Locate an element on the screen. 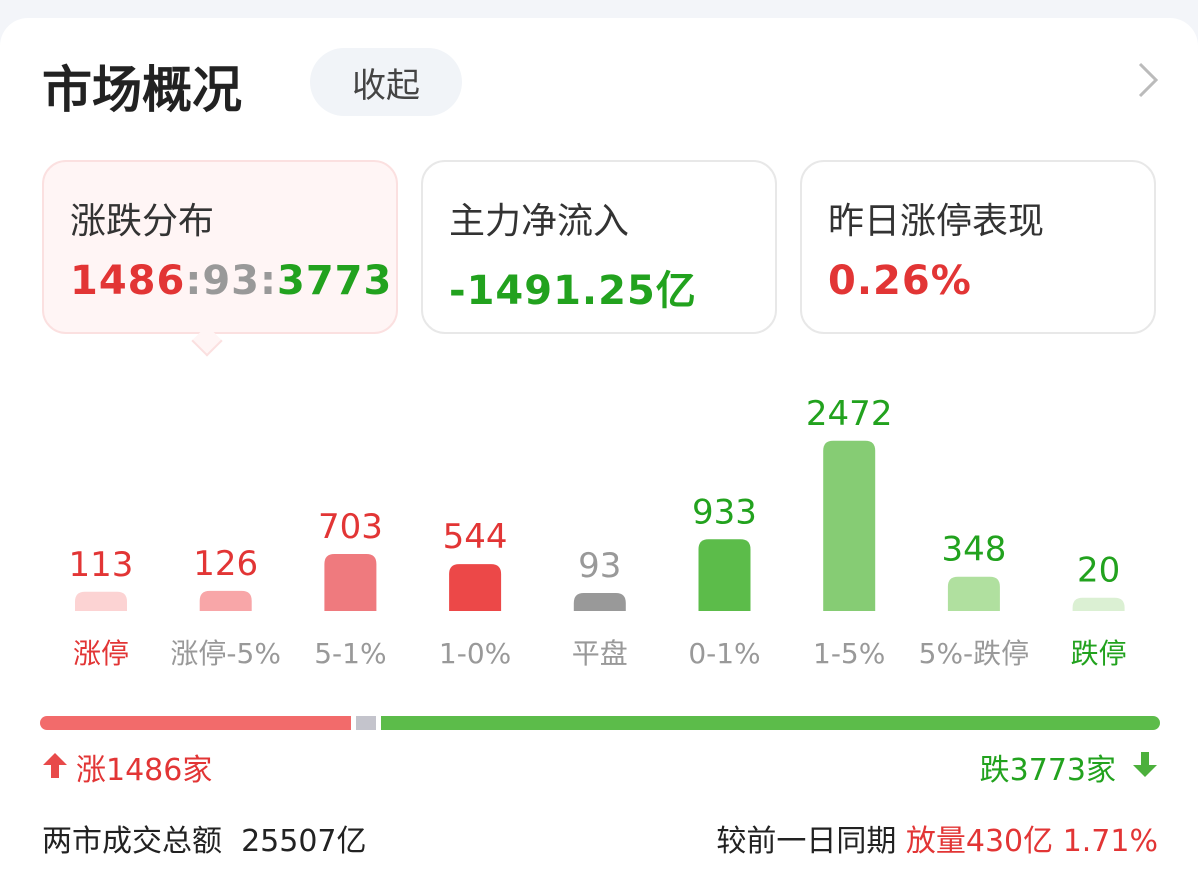  compare-row: 较前一日同期 放量430亿 1.71% is located at coordinates (937, 838).